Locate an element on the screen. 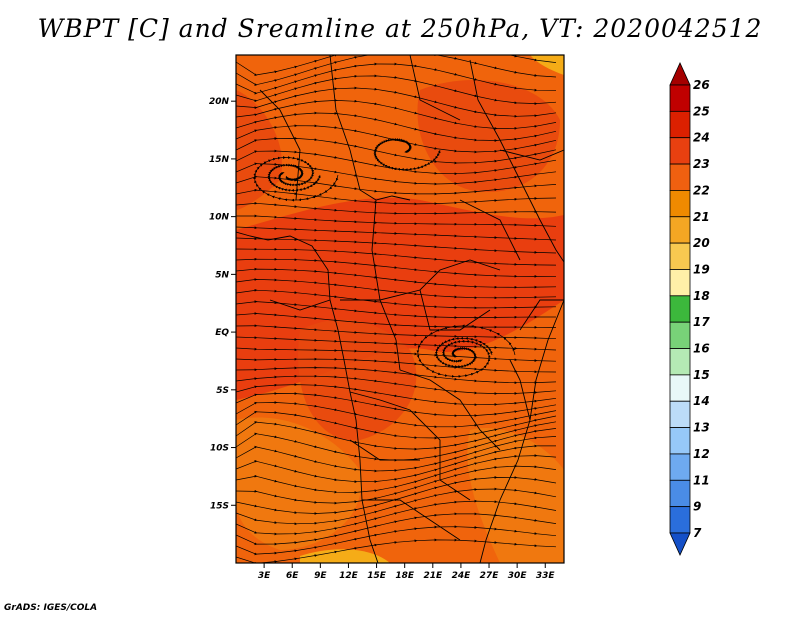 The width and height of the screenshot is (800, 618). colorbar-label: 17 is located at coordinates (701, 322).